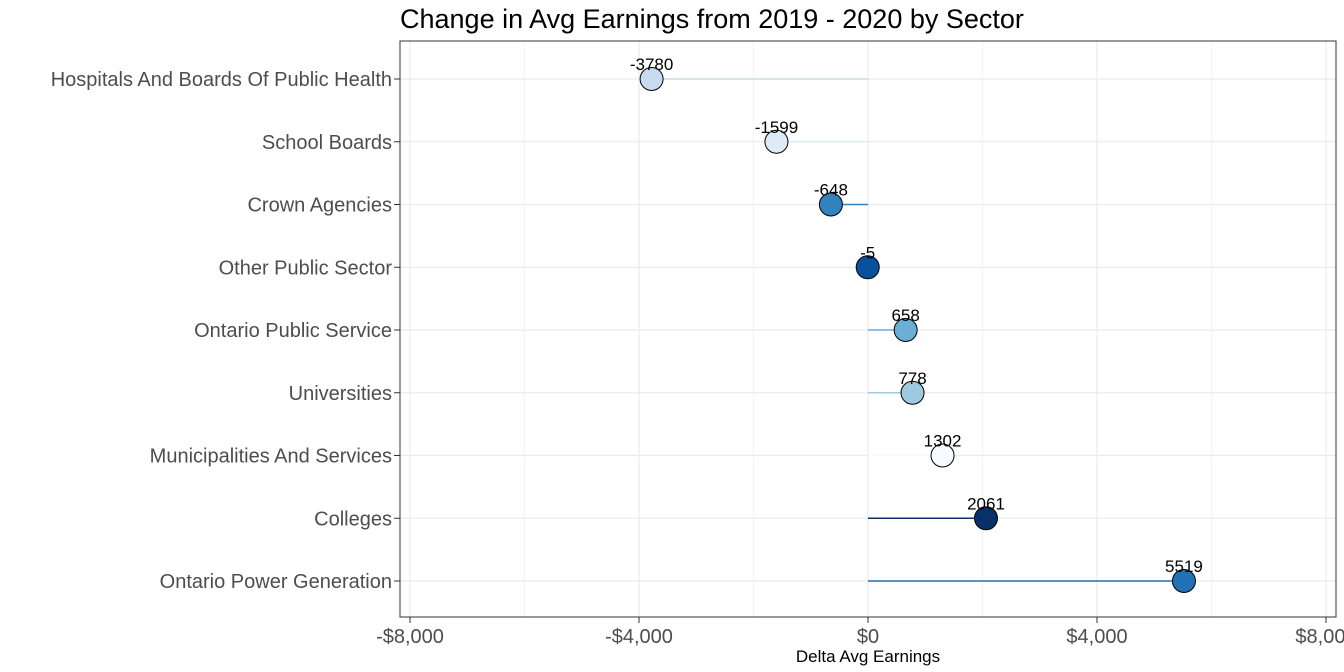 This screenshot has width=1344, height=672. What do you see at coordinates (271, 457) in the screenshot?
I see `category-label: Municipalities And Services` at bounding box center [271, 457].